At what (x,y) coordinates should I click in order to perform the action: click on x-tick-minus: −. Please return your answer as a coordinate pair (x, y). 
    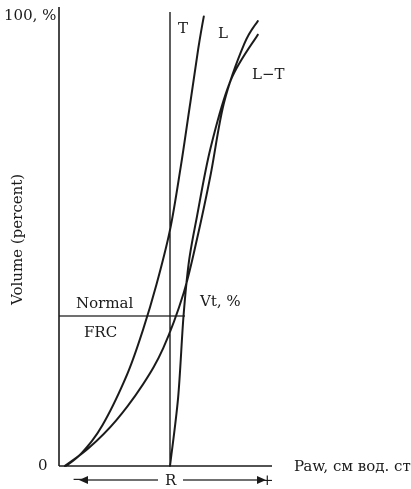
    Looking at the image, I should click on (78, 479).